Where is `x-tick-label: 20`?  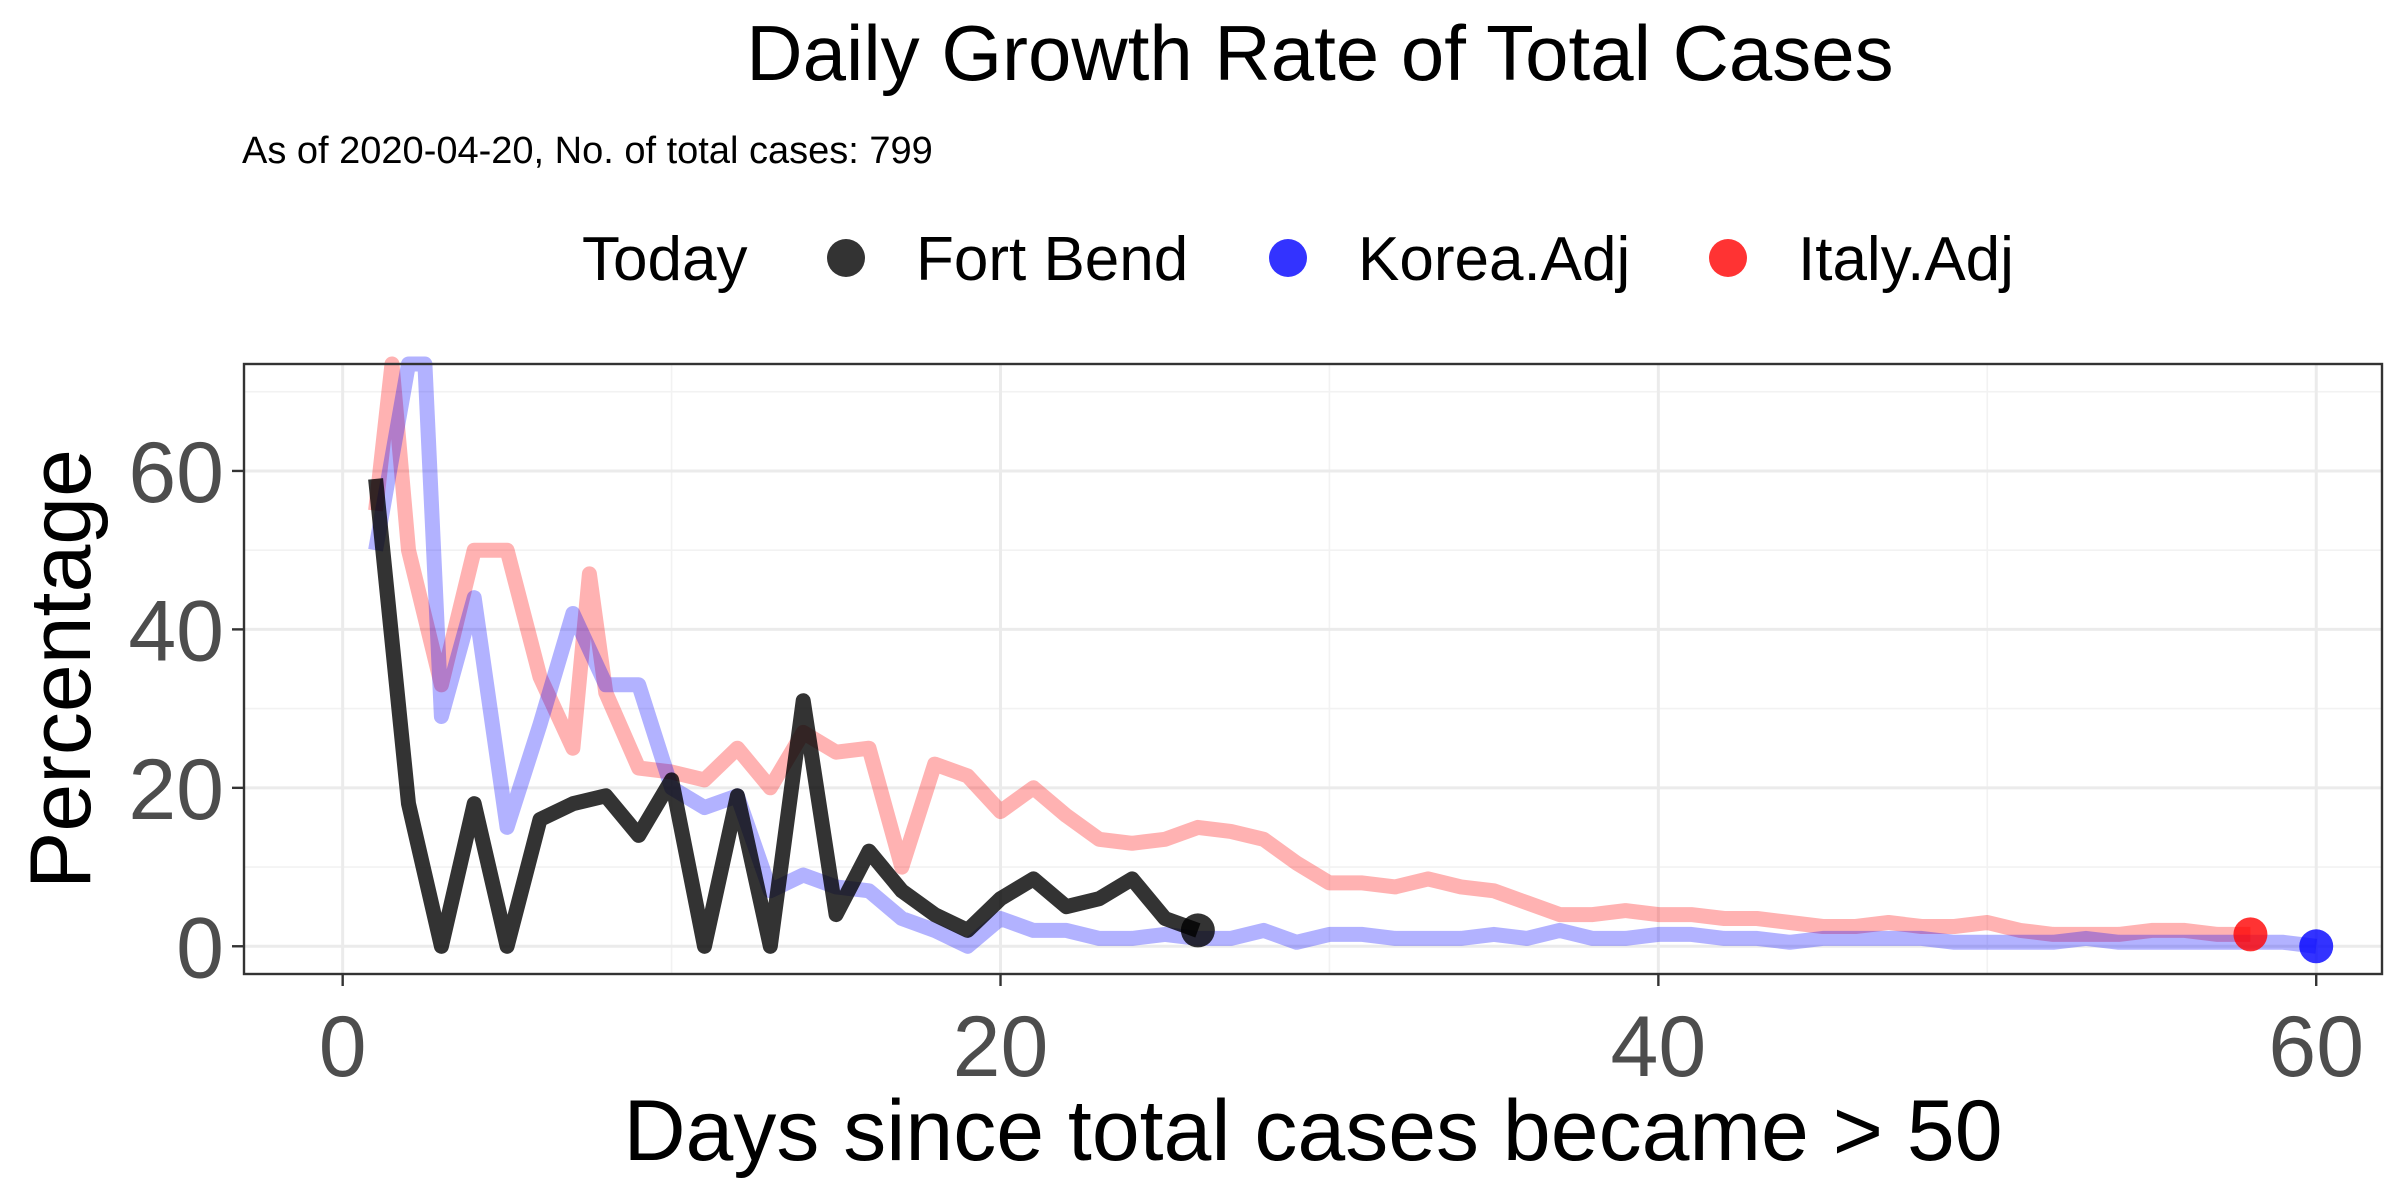
x-tick-label: 20 is located at coordinates (1001, 1047).